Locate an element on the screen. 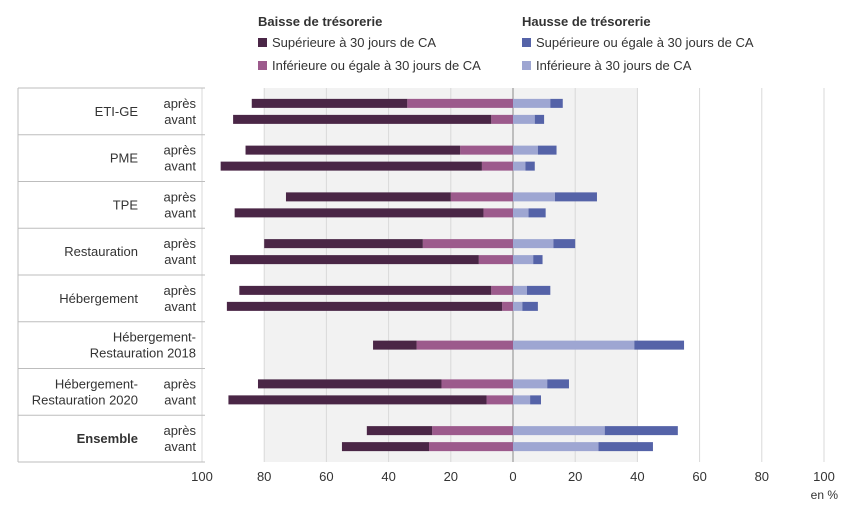  bar-6-0-h-inf is located at coordinates (530, 384).